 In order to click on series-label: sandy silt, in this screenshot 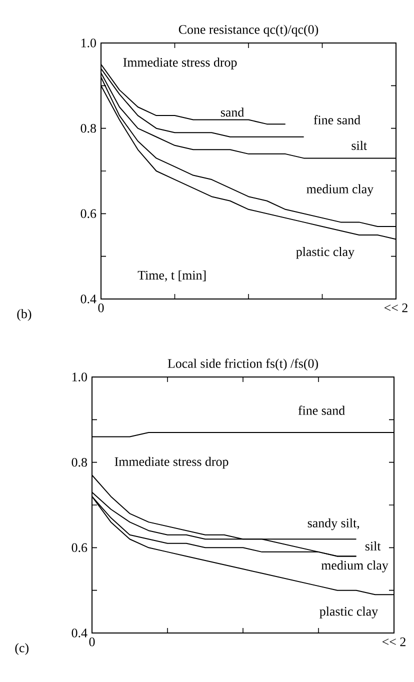, I will do `click(334, 524)`.